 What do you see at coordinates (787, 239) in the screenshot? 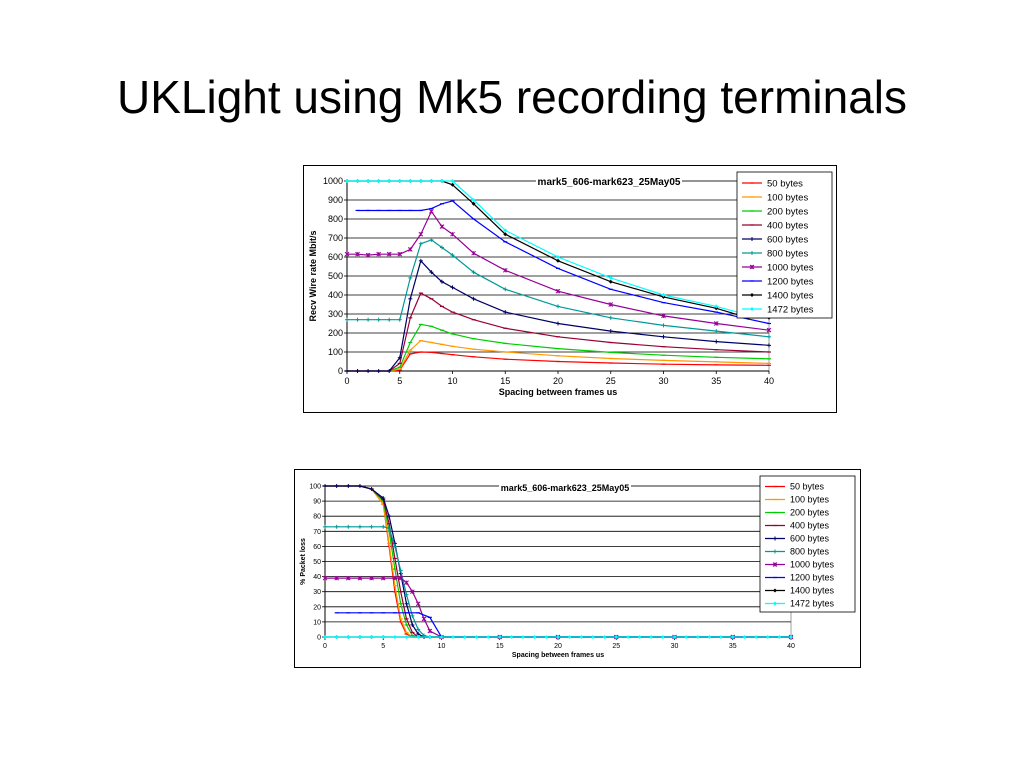
I see `legend-label: 600 bytes` at bounding box center [787, 239].